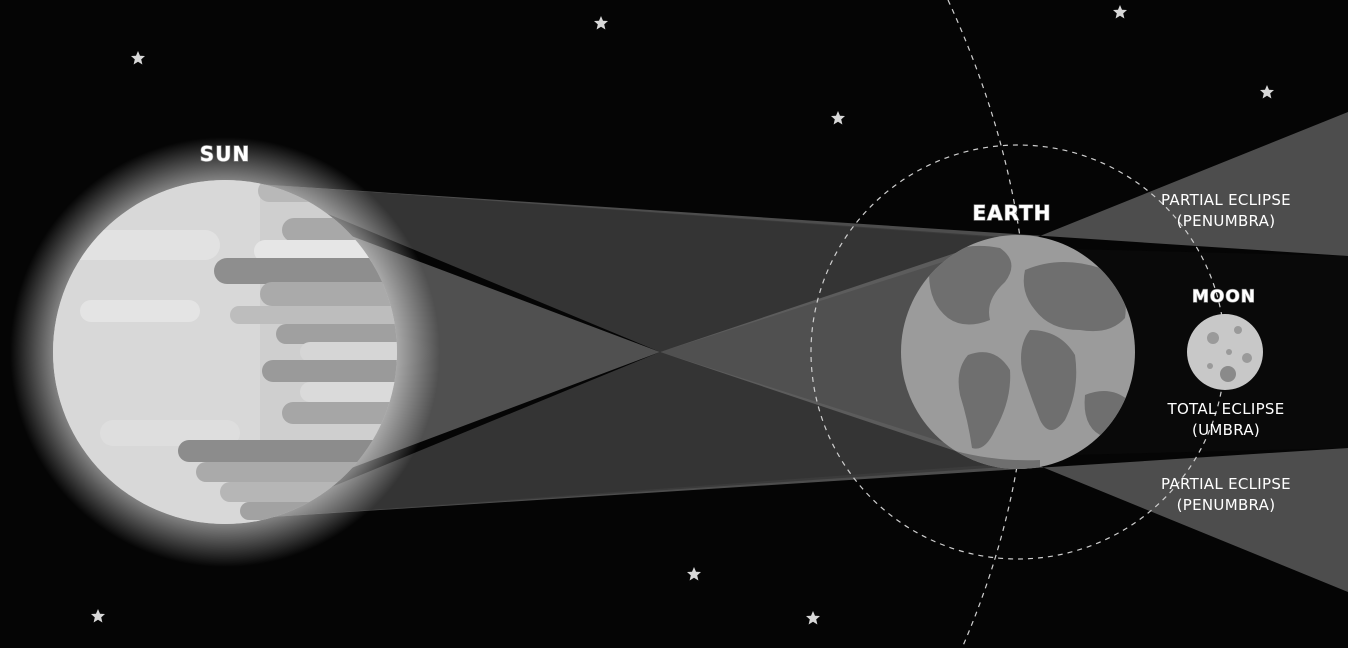 This screenshot has height=648, width=1348. Describe the element at coordinates (830, 352) in the screenshot. I see `cross-cone-right` at that location.